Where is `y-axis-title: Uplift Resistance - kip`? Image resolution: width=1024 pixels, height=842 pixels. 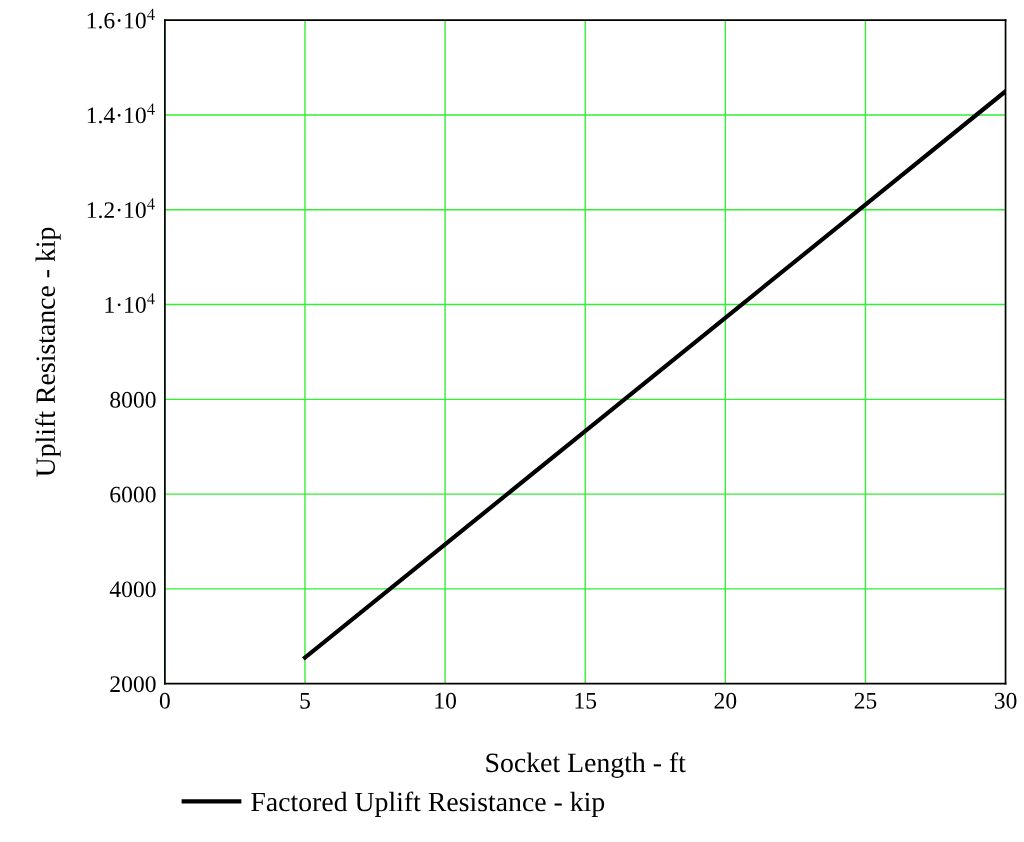
y-axis-title: Uplift Resistance - kip is located at coordinates (48, 352).